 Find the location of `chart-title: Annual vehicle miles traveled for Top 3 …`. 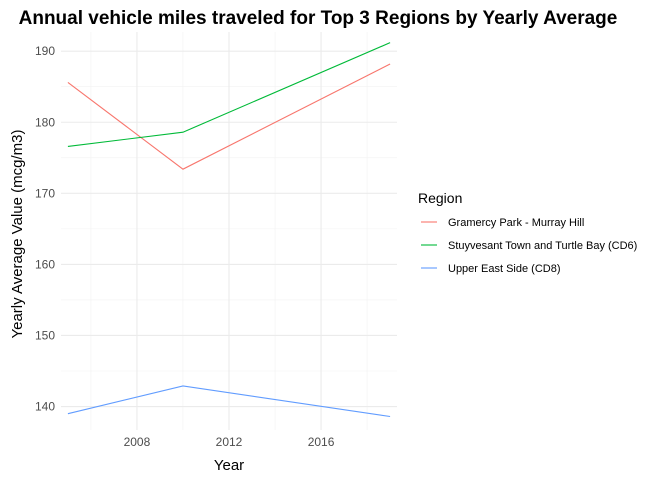

chart-title: Annual vehicle miles traveled for Top 3 … is located at coordinates (318, 18).